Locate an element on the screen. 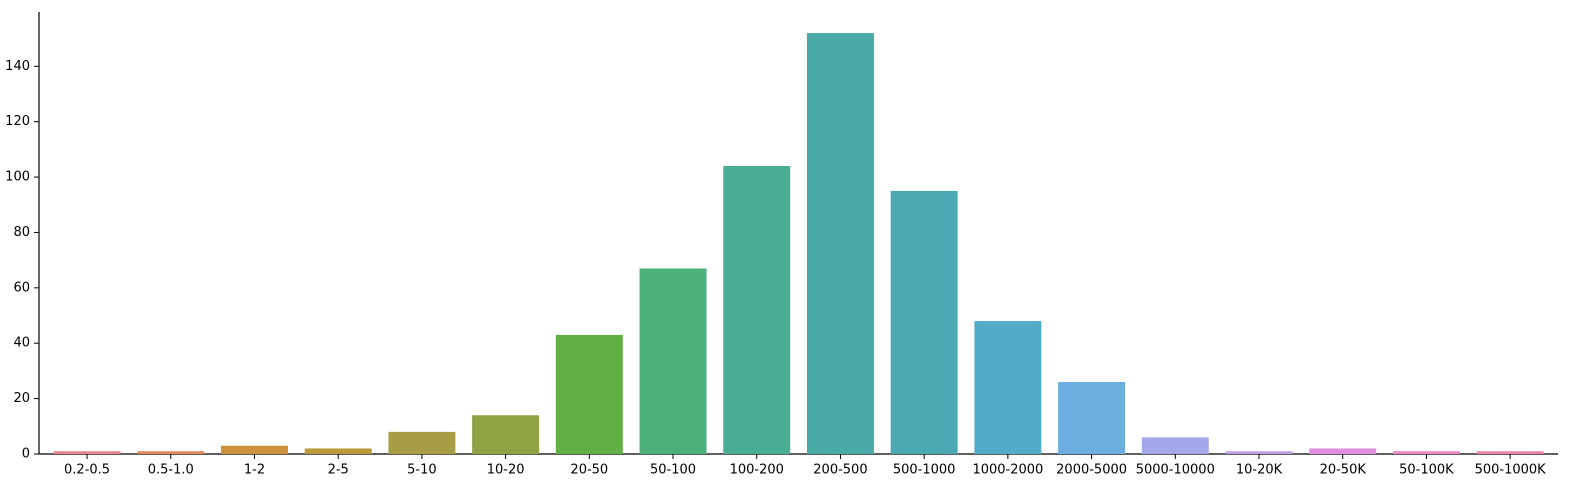  x-tick-label: 200-500 is located at coordinates (840, 470).